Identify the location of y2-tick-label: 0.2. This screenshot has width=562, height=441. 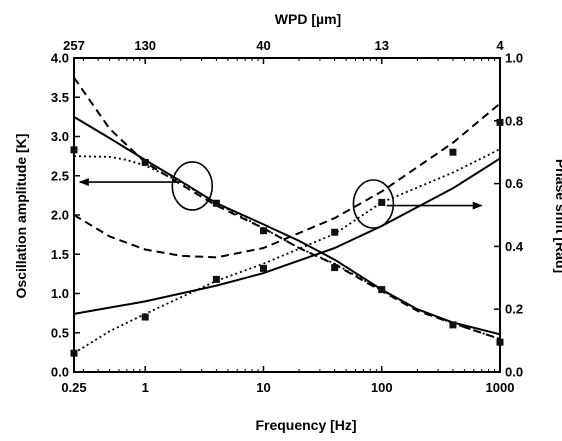
(514, 309).